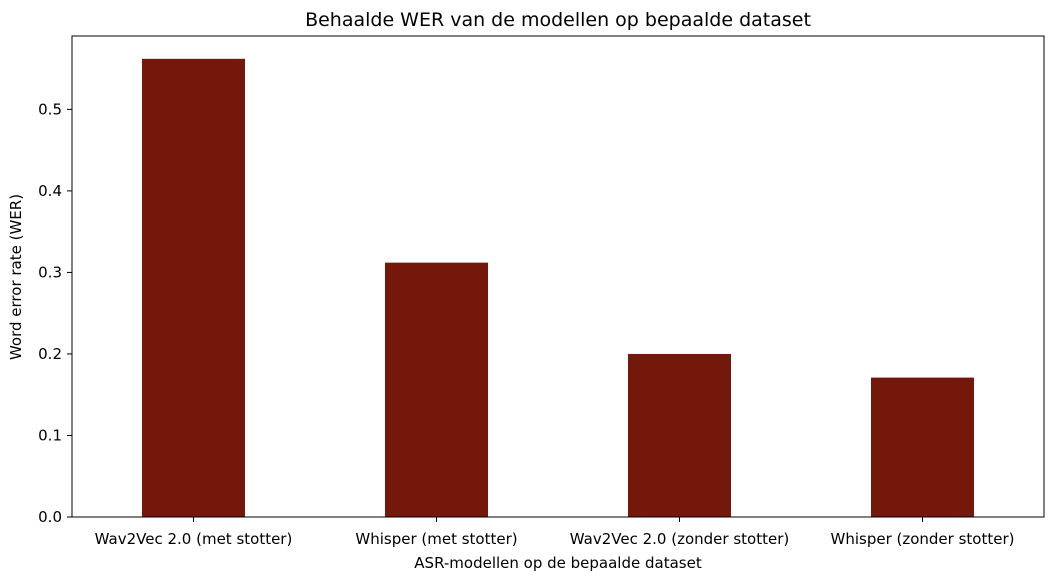  Describe the element at coordinates (50, 109) in the screenshot. I see `y-tick-label-5: 0.5` at that location.